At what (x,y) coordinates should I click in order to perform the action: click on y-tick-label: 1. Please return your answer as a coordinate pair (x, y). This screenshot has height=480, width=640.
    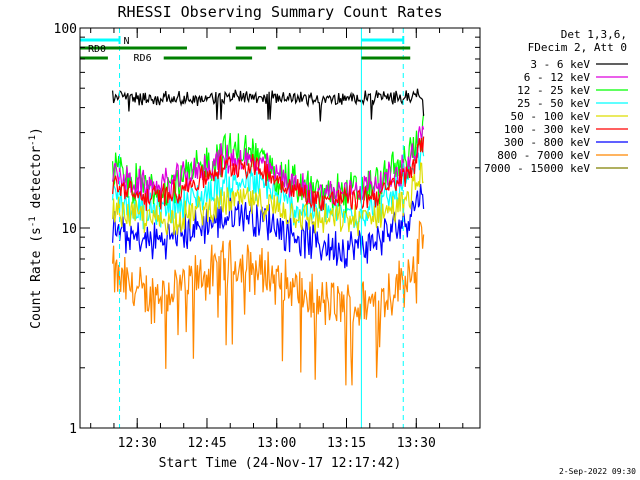
    Looking at the image, I should click on (73, 429).